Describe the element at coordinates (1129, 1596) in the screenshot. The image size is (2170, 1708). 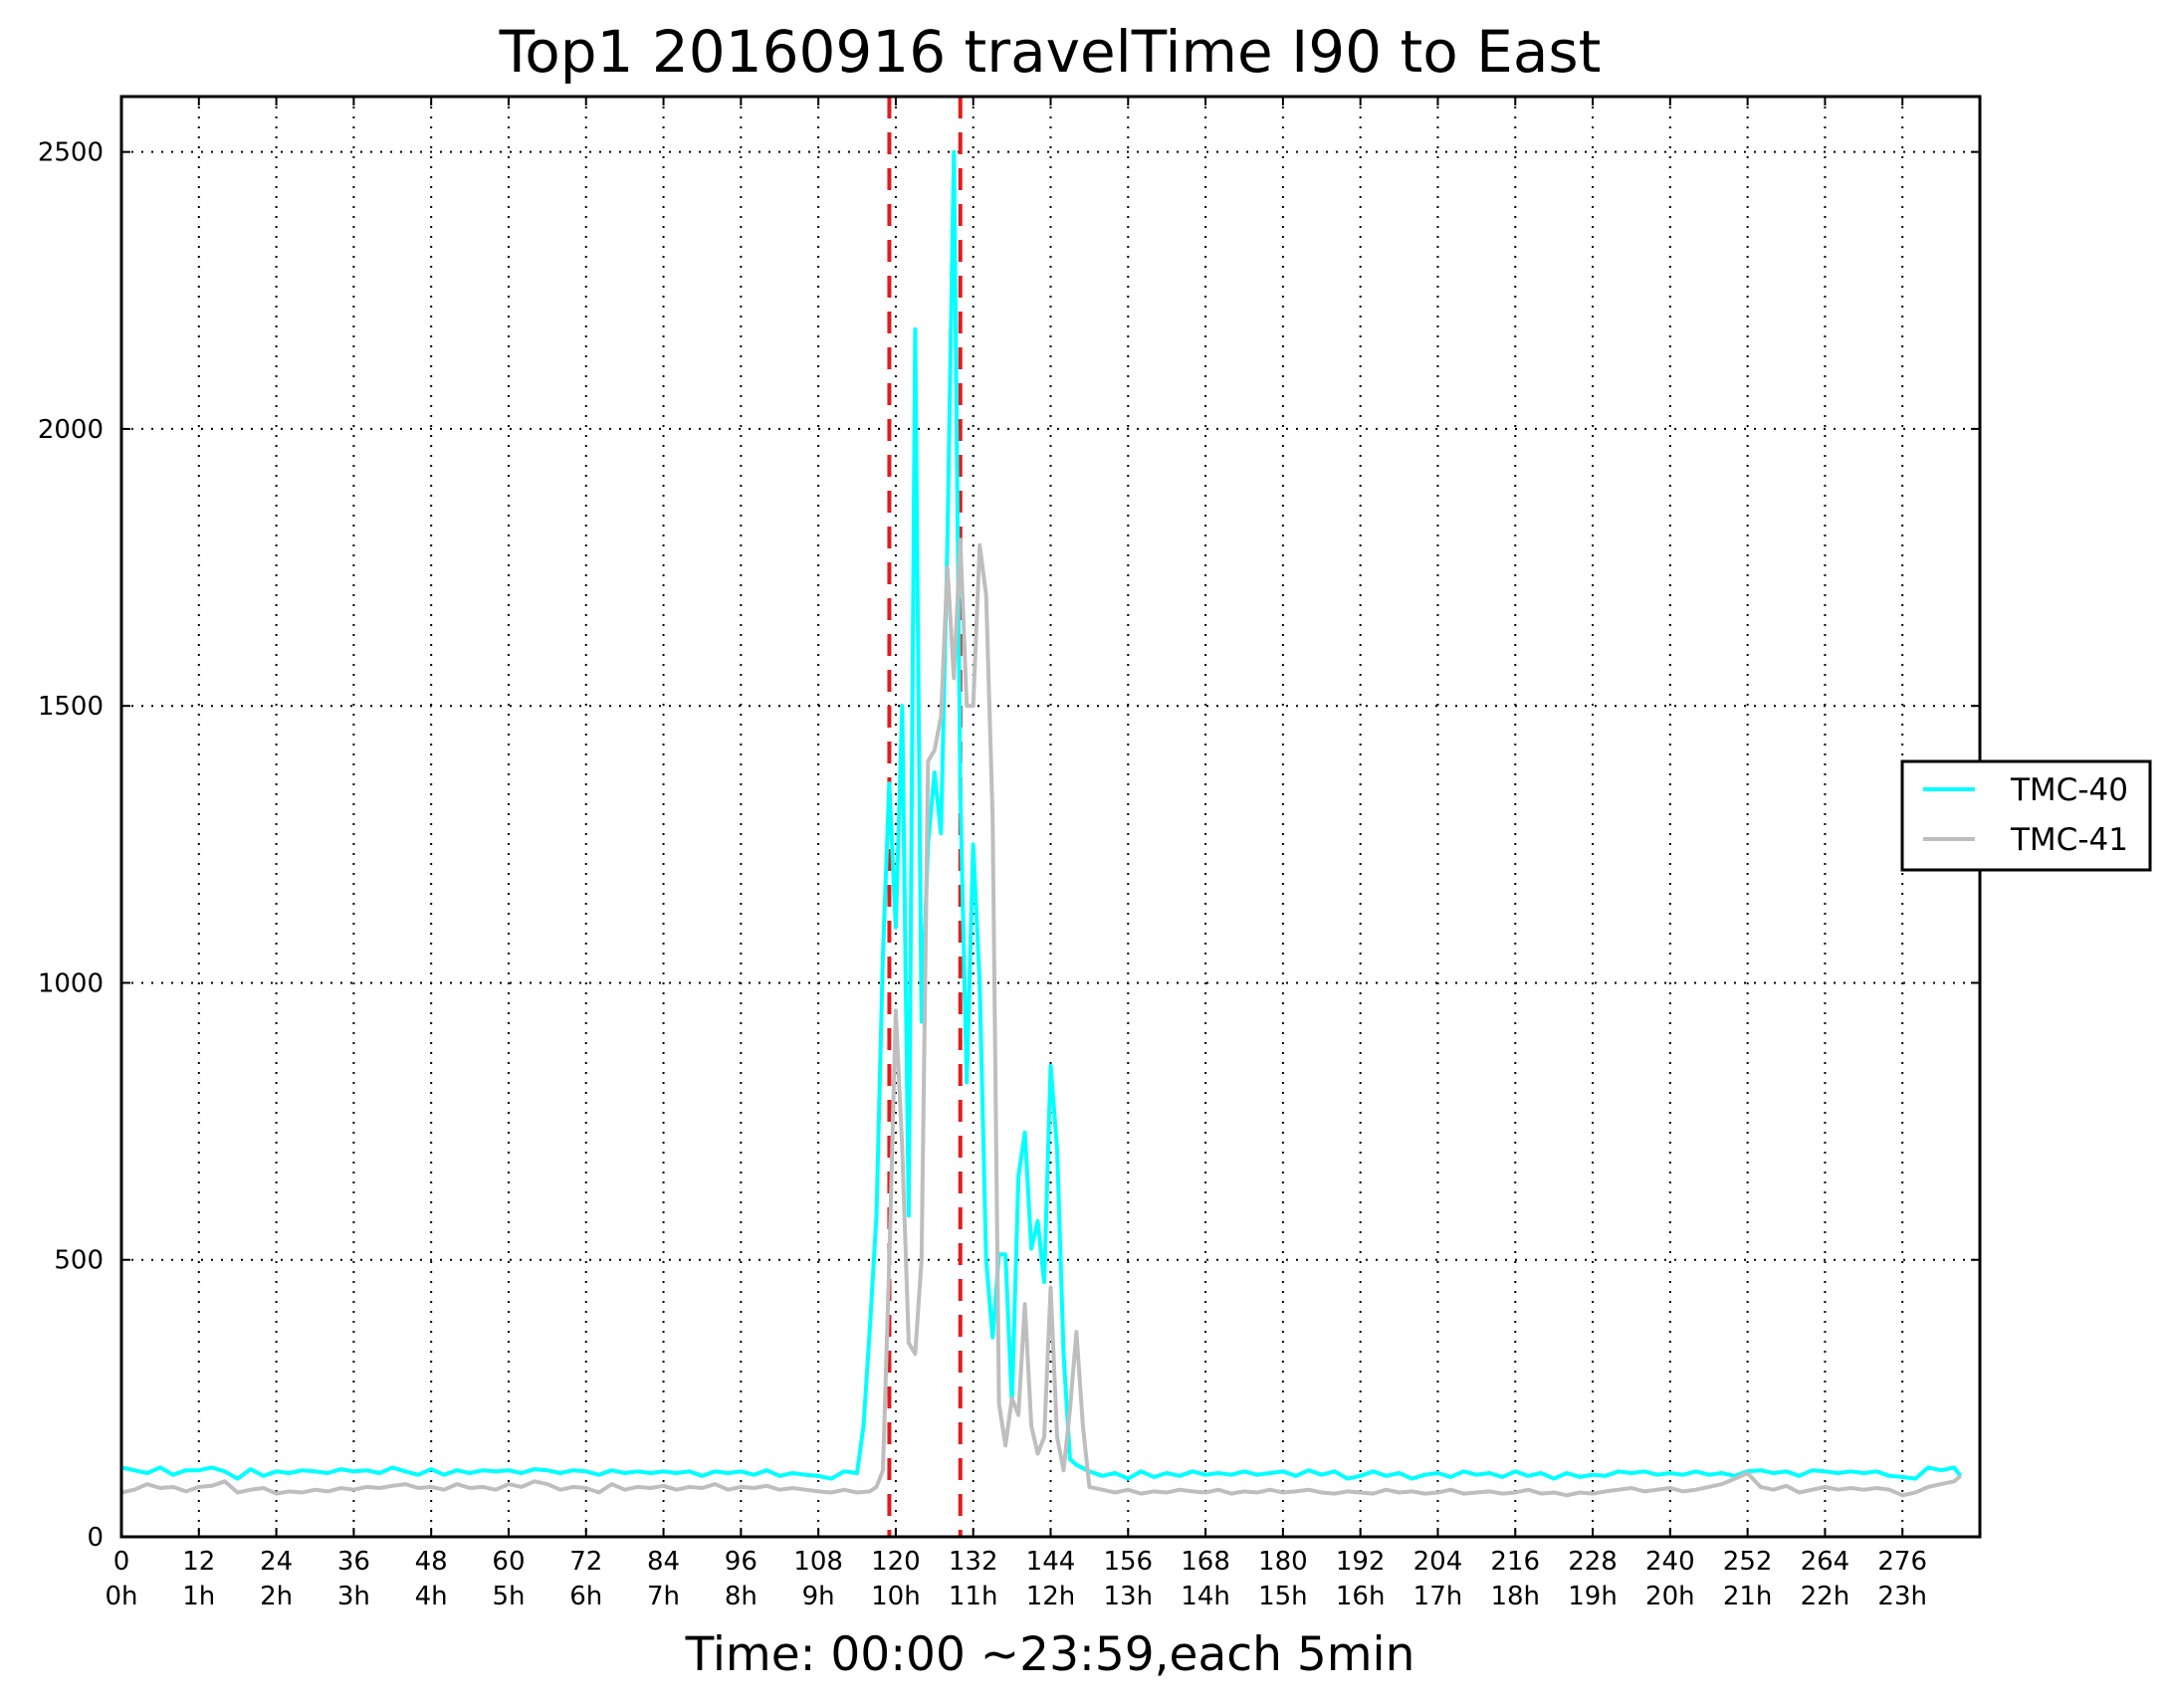
I see `x-tick-hour-label: 13h` at that location.